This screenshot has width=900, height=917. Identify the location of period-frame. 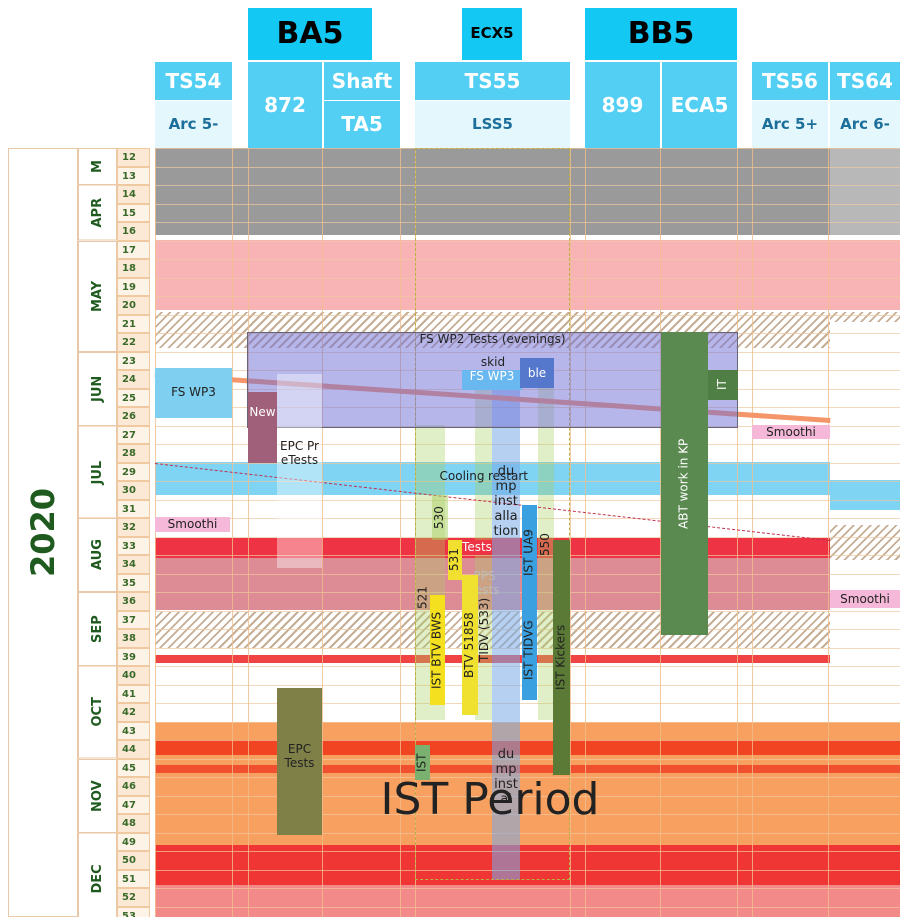
(492, 514).